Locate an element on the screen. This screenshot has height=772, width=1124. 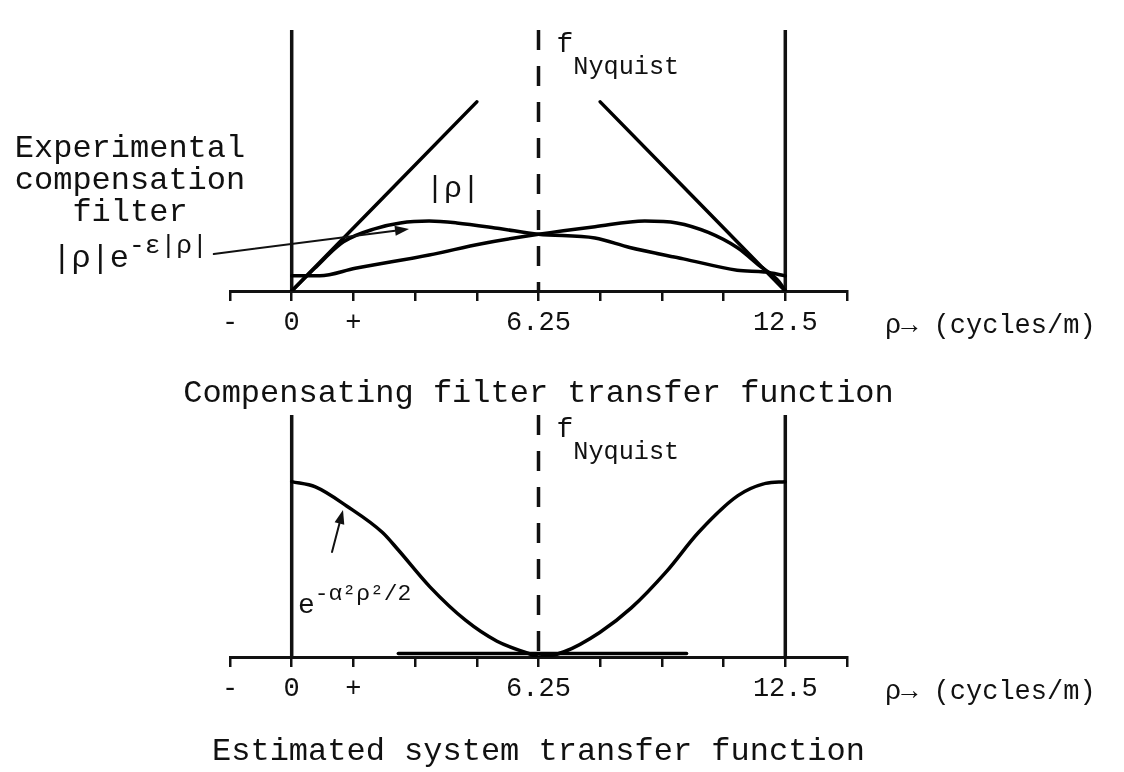
text: Estimated system transfer function is located at coordinates (538, 751).